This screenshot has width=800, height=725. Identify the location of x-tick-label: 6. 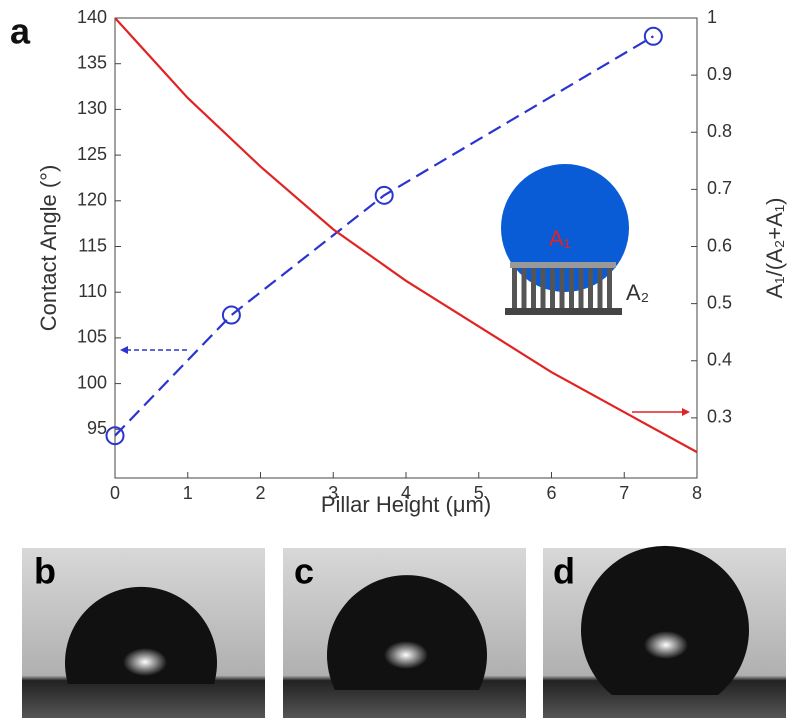
(551, 493).